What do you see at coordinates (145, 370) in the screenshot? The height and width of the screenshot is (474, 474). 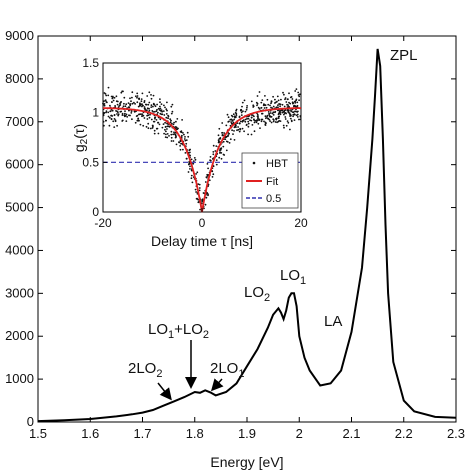 I see `annotation-2lo2: 2LO2` at bounding box center [145, 370].